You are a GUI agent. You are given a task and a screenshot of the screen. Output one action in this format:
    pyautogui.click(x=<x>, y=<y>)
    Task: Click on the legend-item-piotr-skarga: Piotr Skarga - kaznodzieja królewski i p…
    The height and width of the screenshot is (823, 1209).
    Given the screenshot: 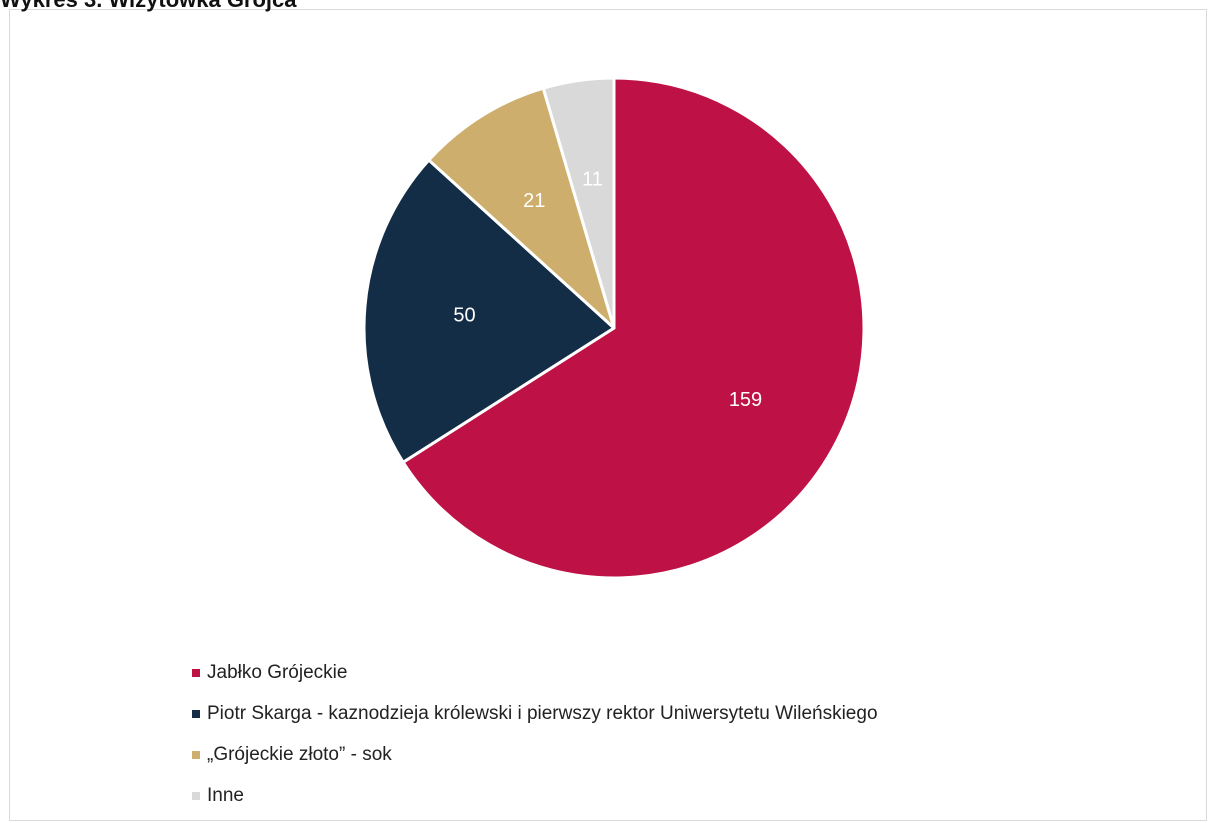 What is the action you would take?
    pyautogui.click(x=535, y=713)
    